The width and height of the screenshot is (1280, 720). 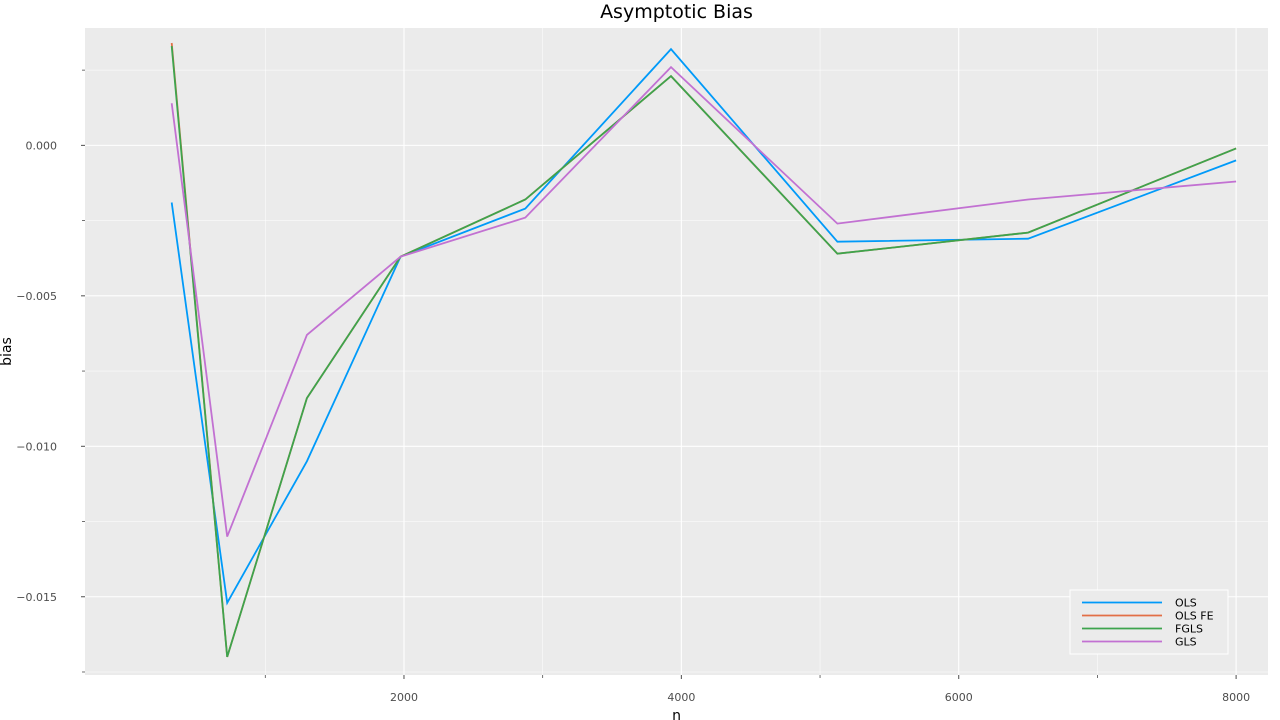 What do you see at coordinates (1194, 616) in the screenshot?
I see `legend-label-ols-fe: OLS FE` at bounding box center [1194, 616].